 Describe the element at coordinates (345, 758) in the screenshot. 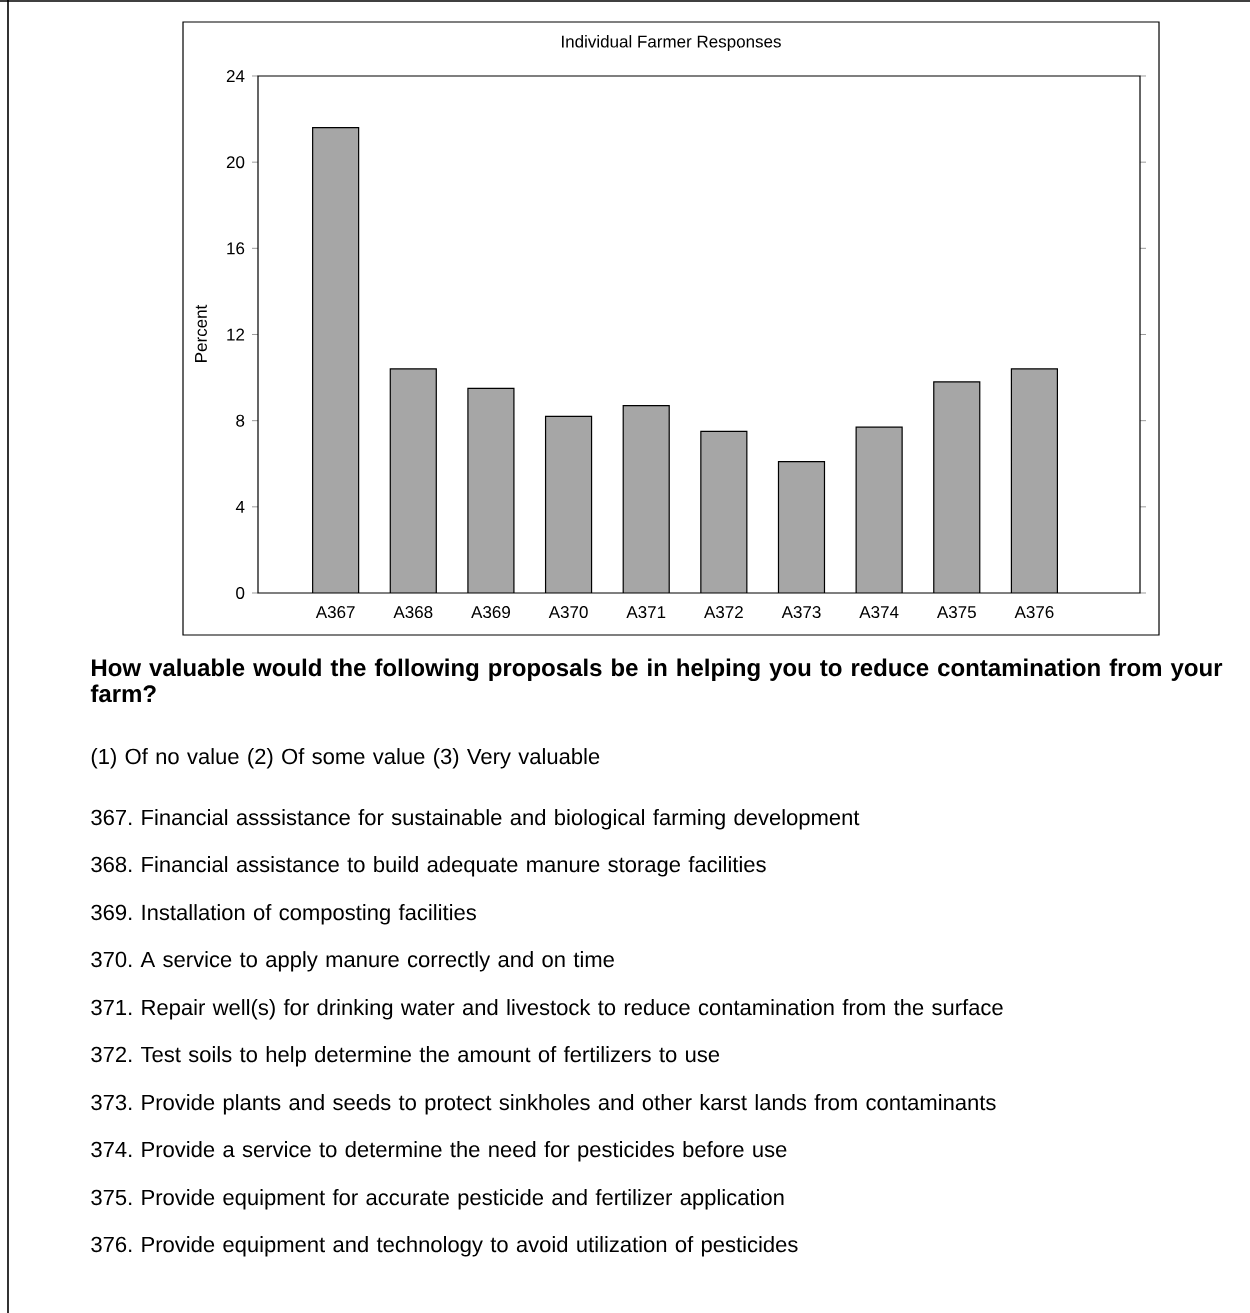

I see `text: (1) Of no value (2) Of some value (3) Very valuable` at that location.